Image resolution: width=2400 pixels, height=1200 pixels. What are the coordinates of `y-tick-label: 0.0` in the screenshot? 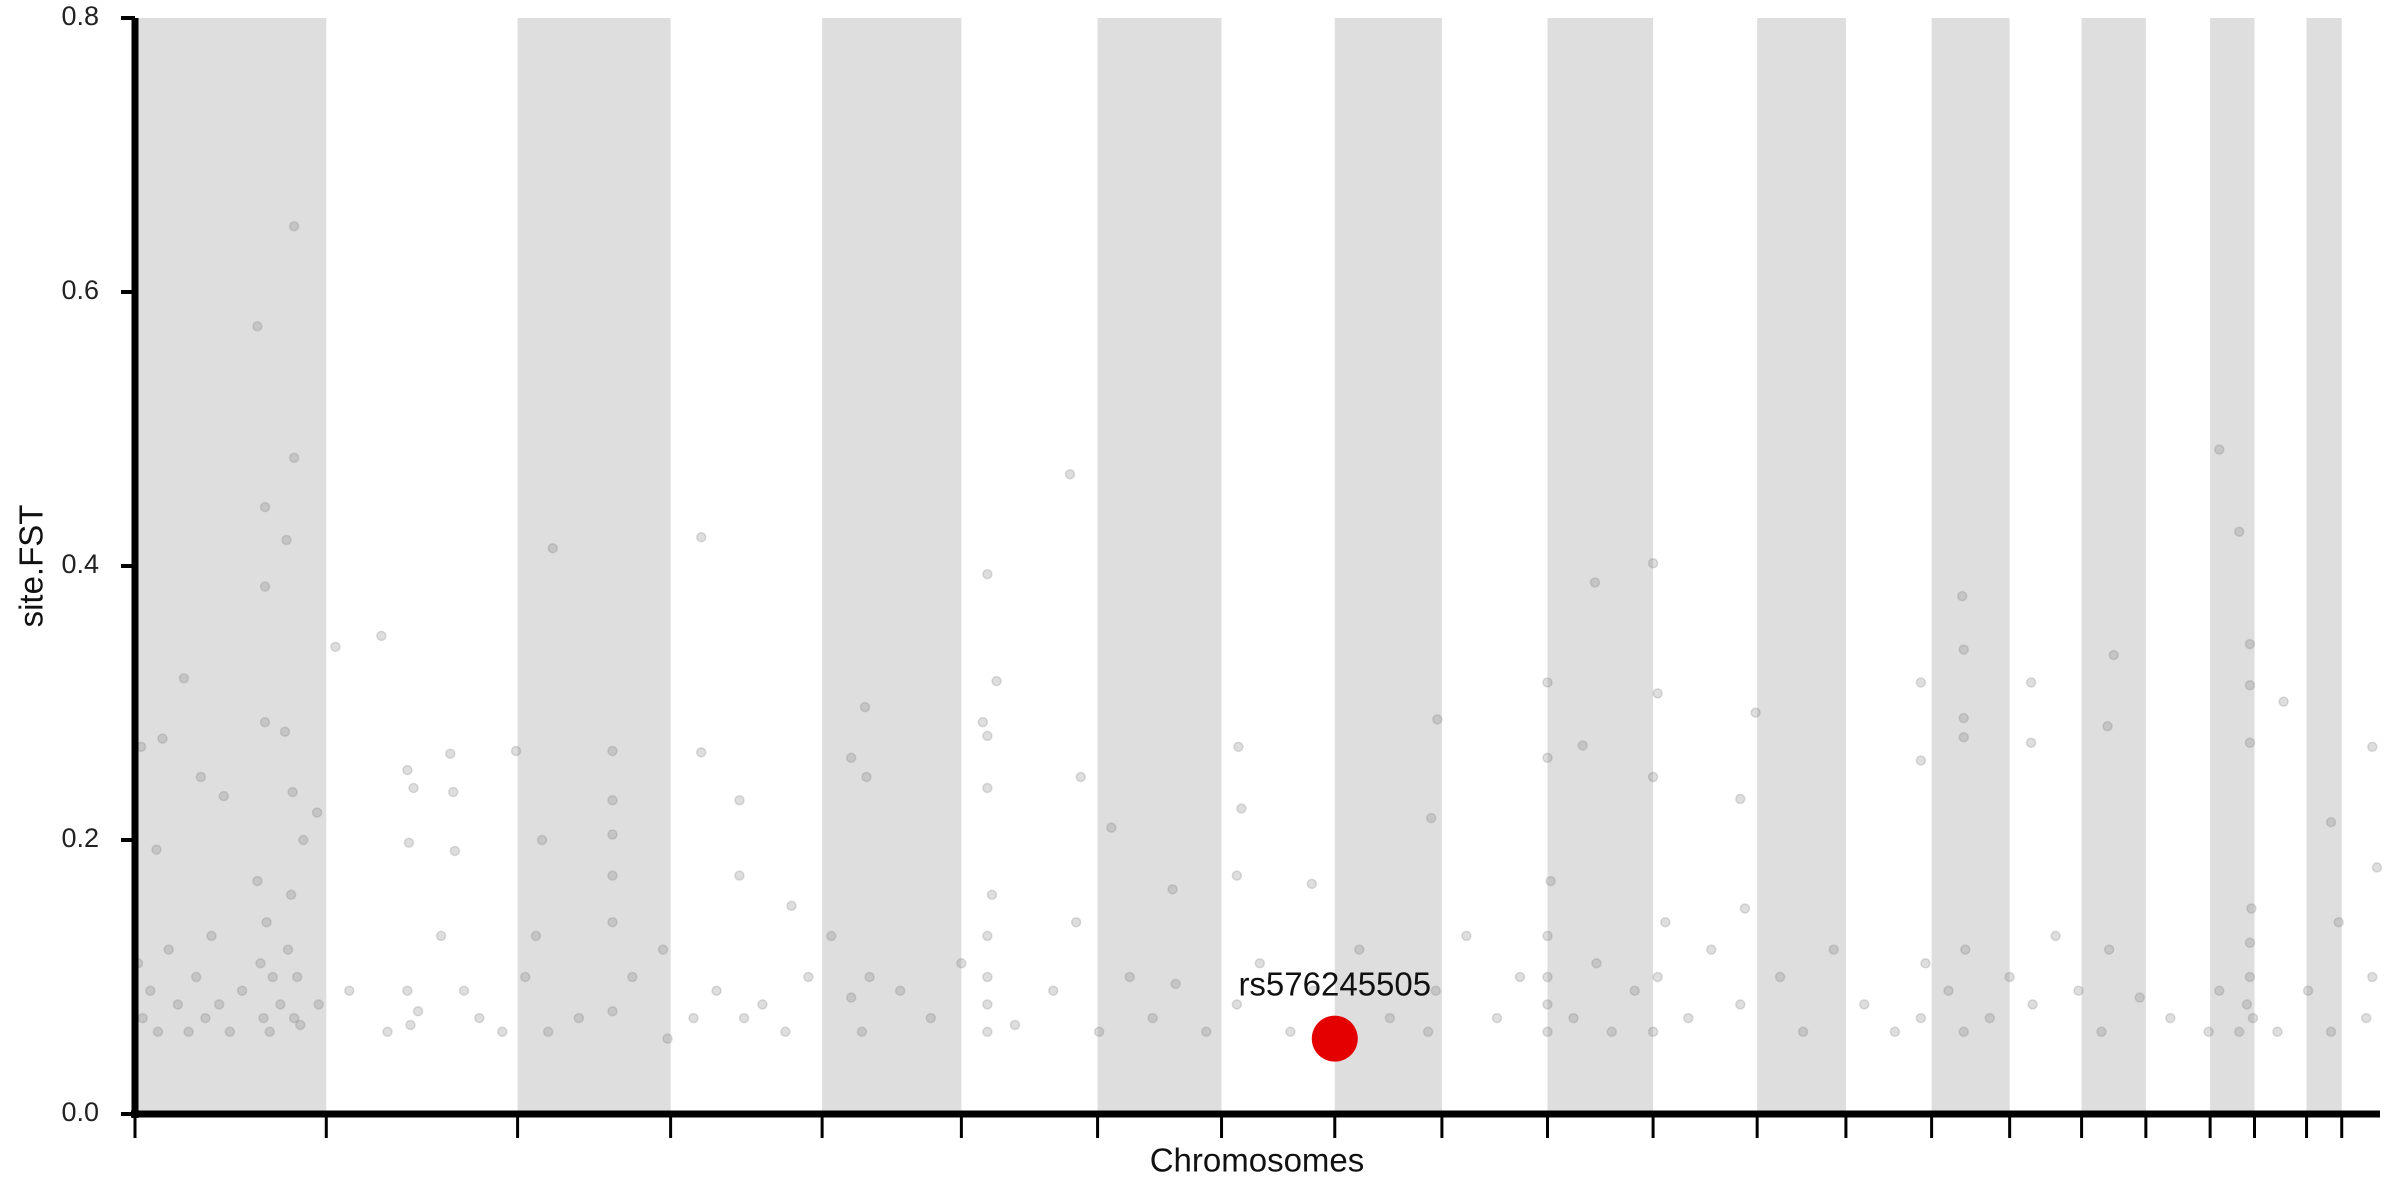 It's located at (80, 1112).